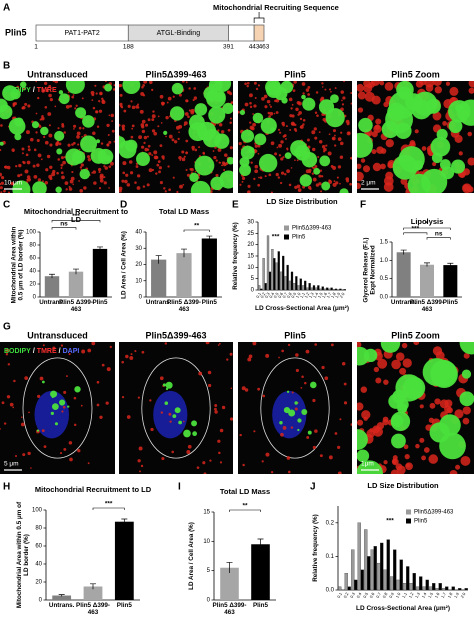 Image resolution: width=474 pixels, height=629 pixels. I want to click on y-axis-label: Glycerol Release (F.I.) Expt Normalized, so click(369, 269).